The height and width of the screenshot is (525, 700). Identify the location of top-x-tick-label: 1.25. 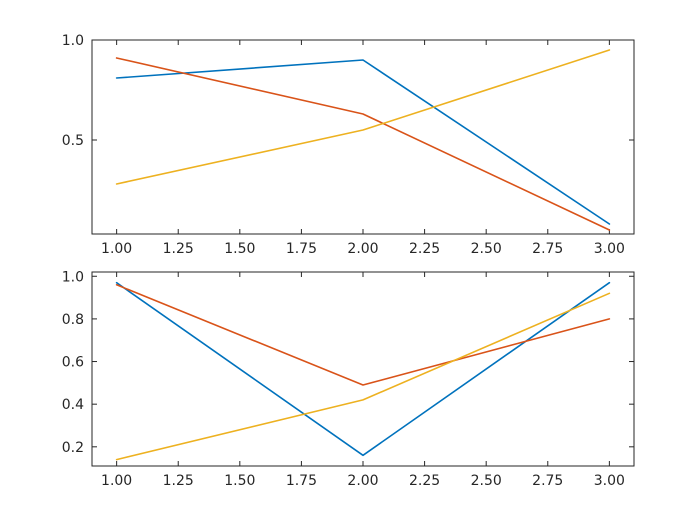
(178, 249).